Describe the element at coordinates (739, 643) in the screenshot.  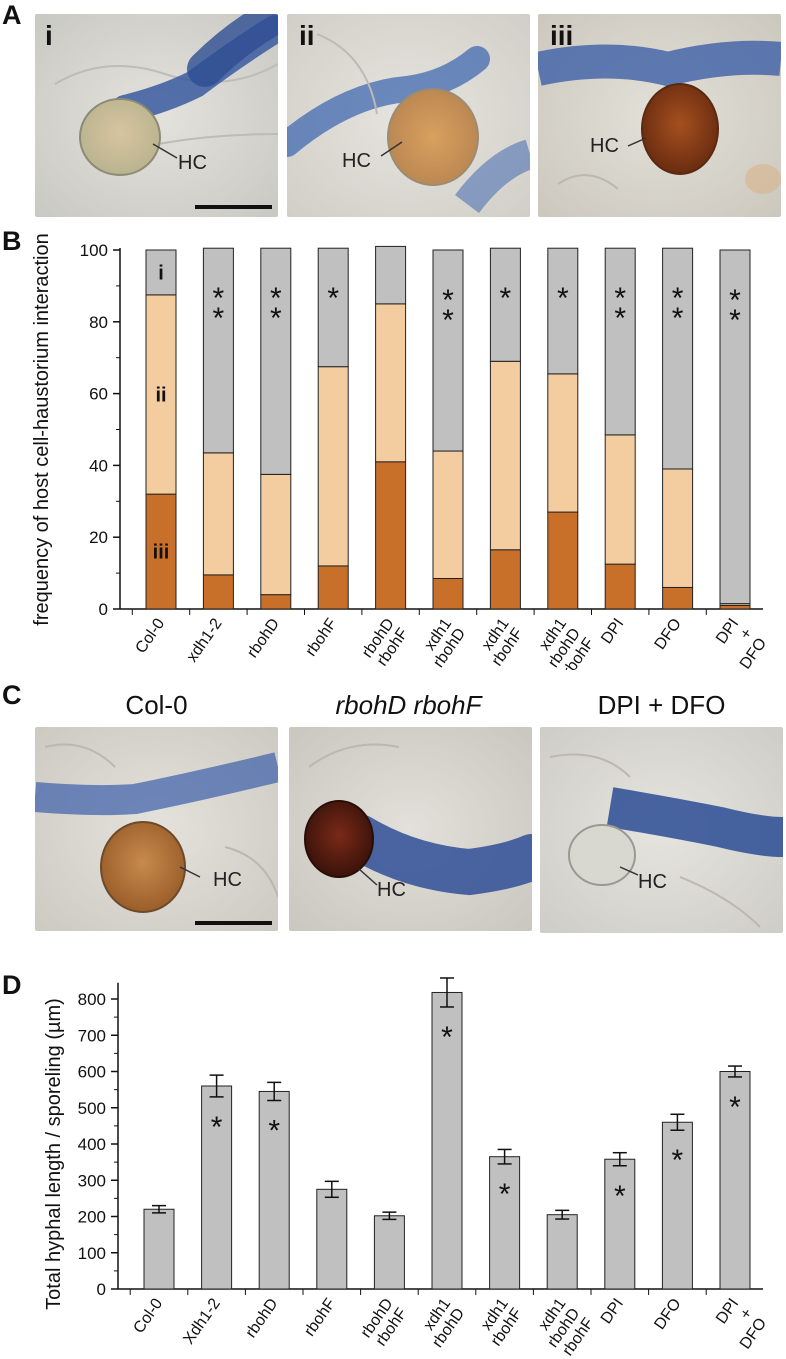
I see `x-tick-label-b: DPI+DFO` at that location.